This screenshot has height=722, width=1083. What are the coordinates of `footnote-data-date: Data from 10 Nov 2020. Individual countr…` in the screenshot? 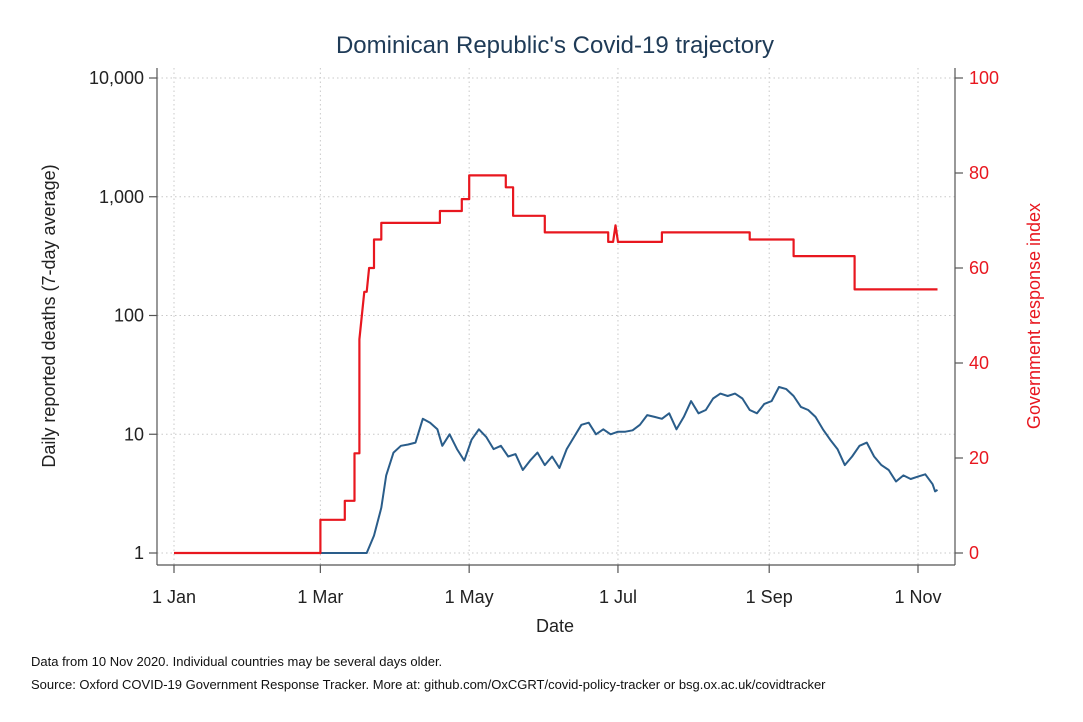 It's located at (236, 661).